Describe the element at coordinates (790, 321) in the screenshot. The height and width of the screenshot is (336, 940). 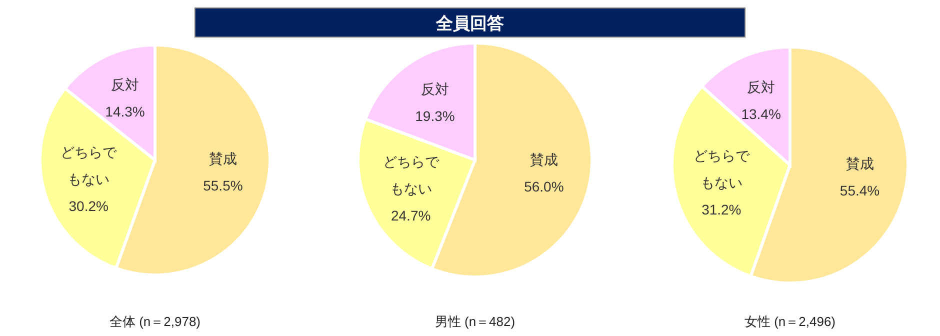
I see `title: 女性 (n＝2,496)` at that location.